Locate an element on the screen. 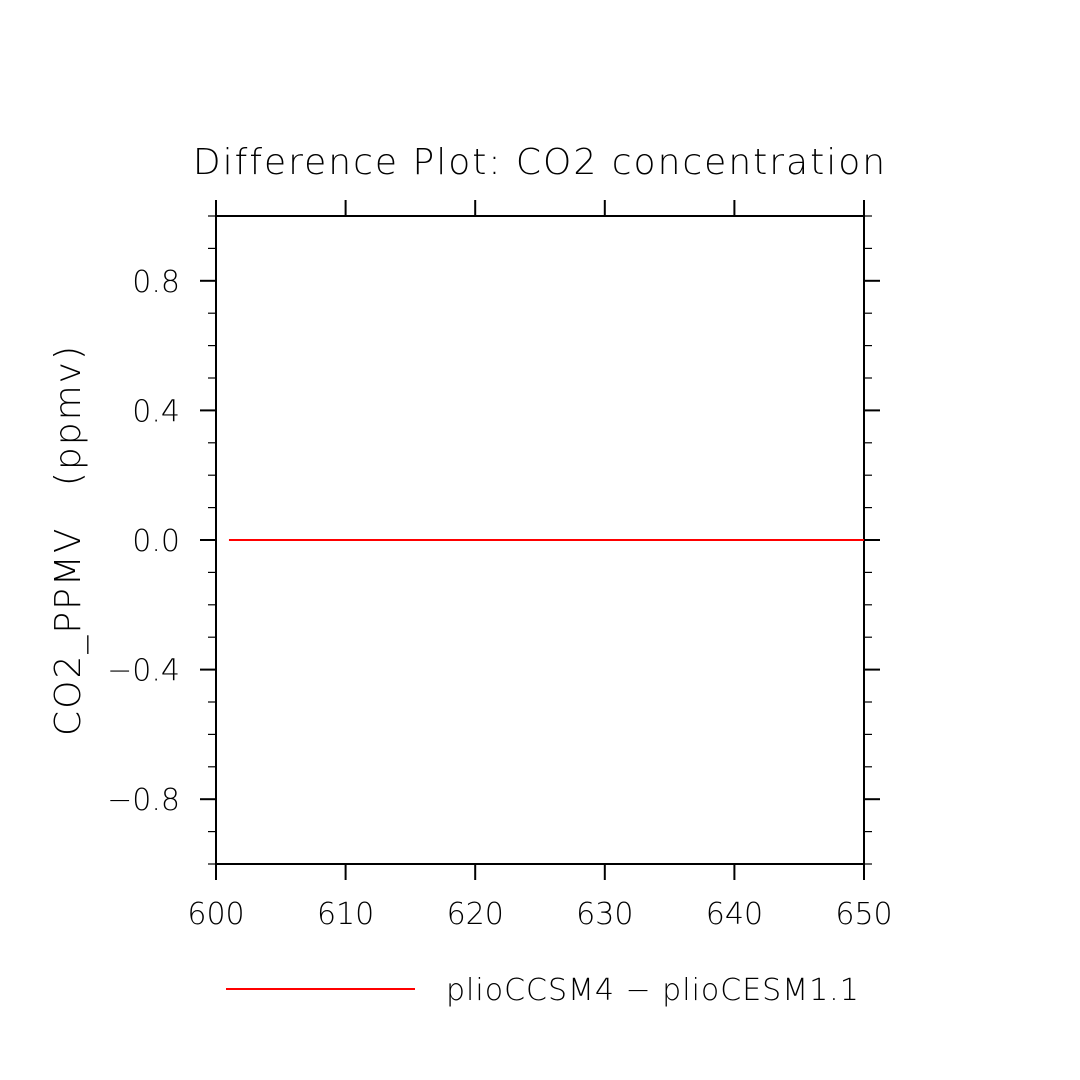  legend: plioCCSM4 − plioCESM1.1 is located at coordinates (543, 990).